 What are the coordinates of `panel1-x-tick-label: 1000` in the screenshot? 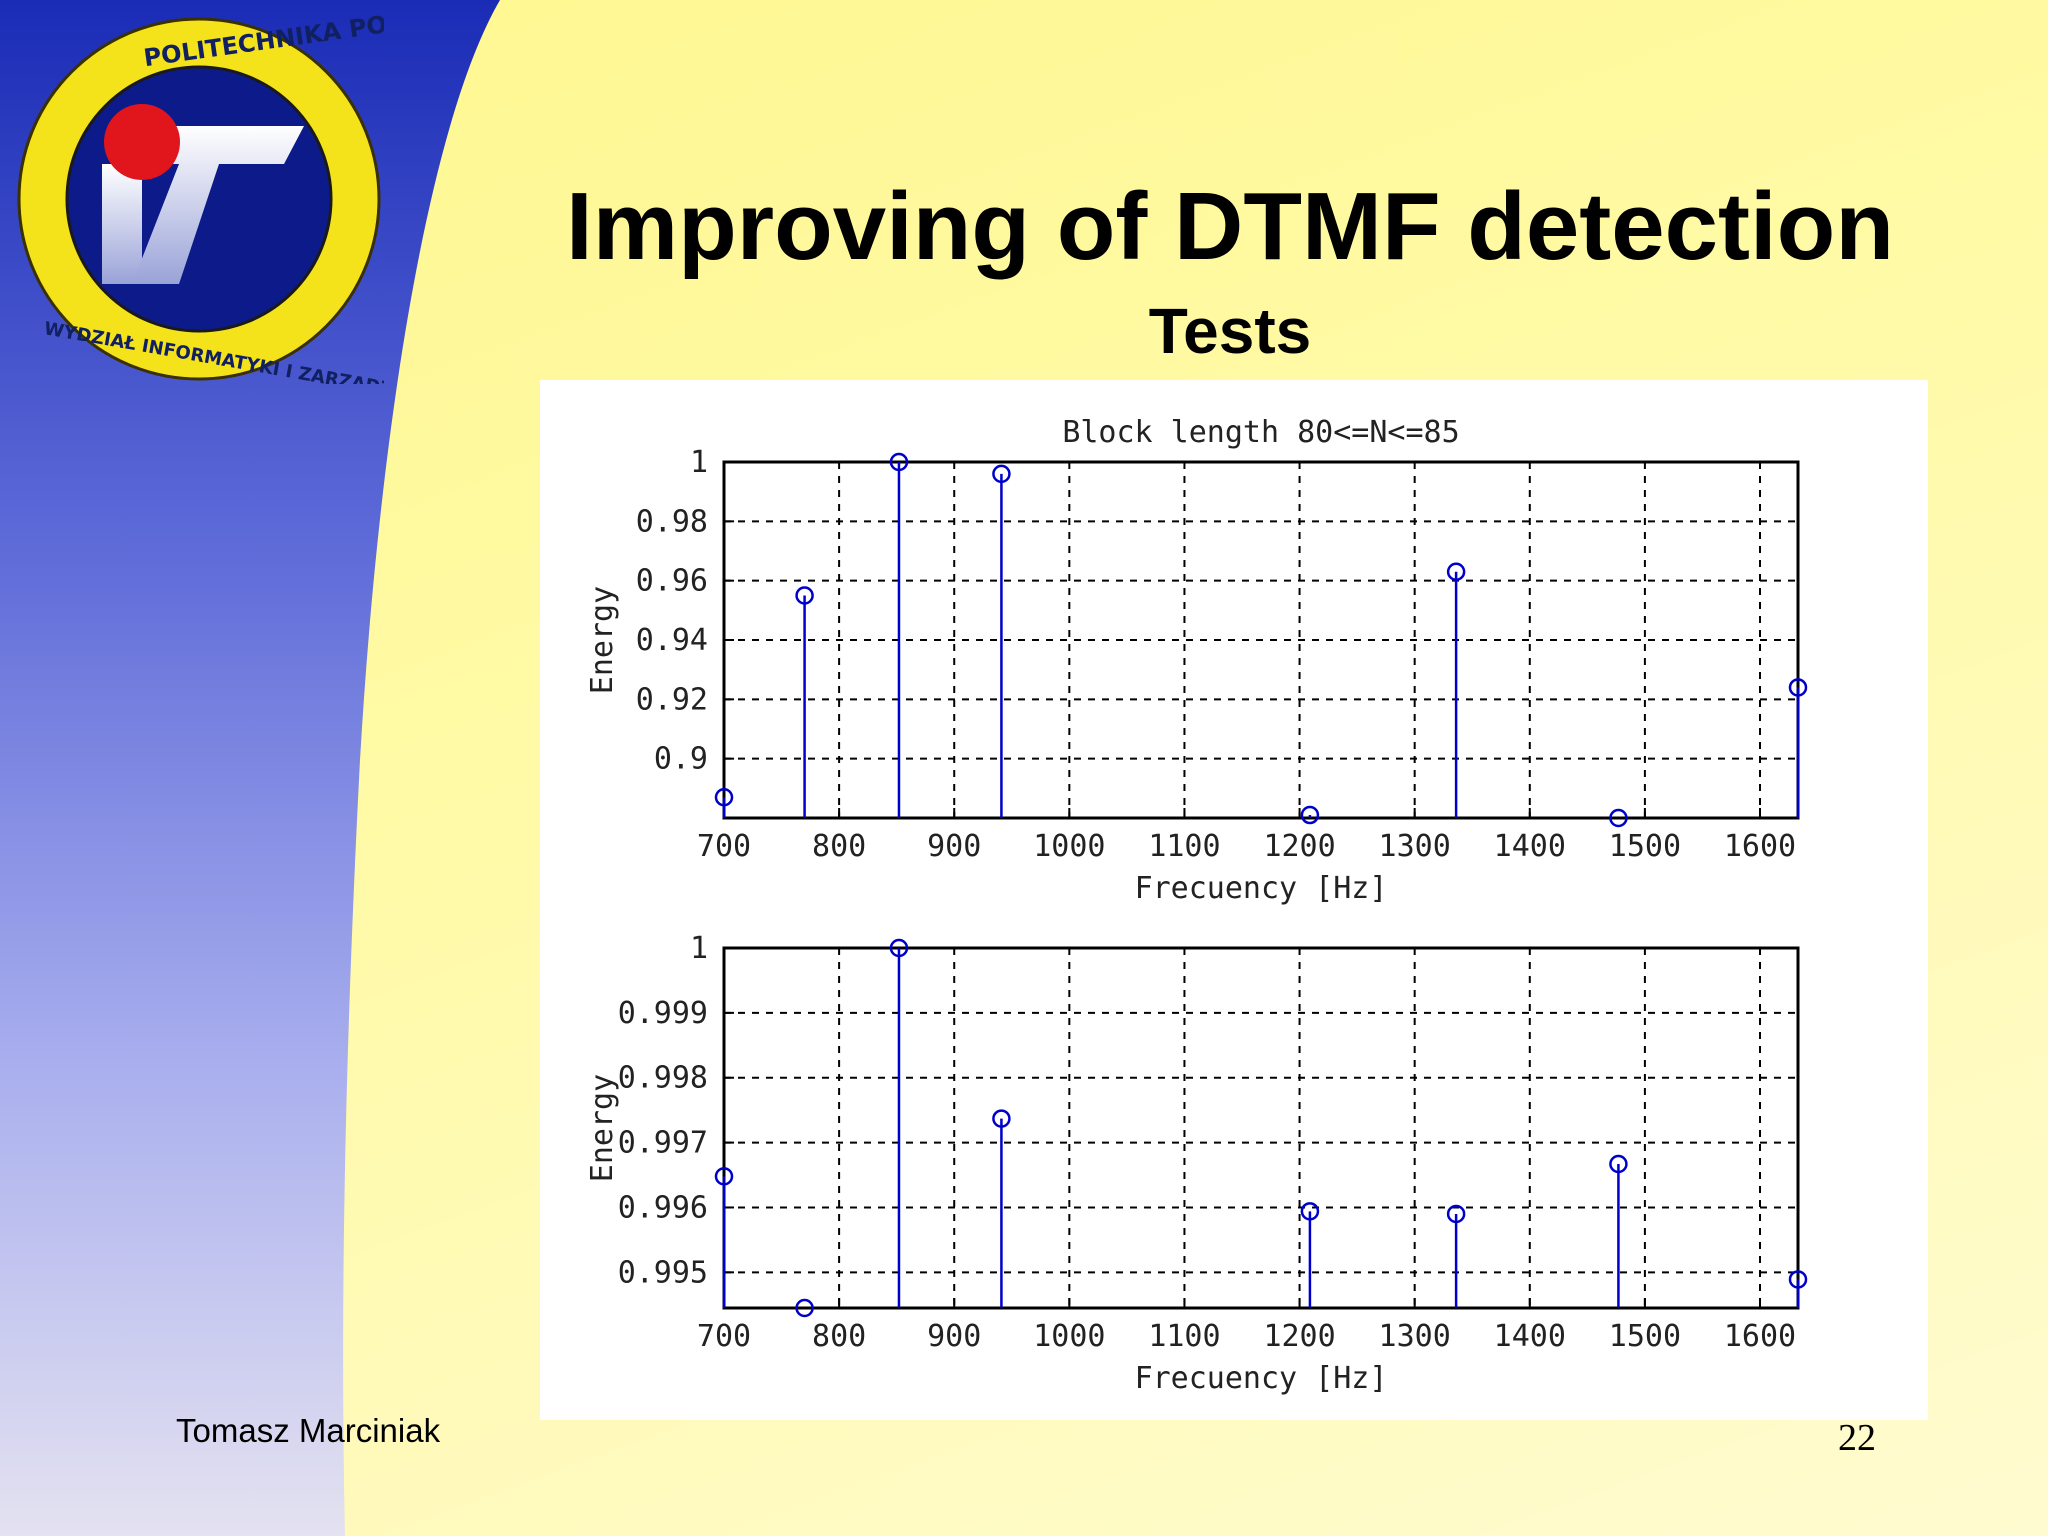 It's located at (1069, 846).